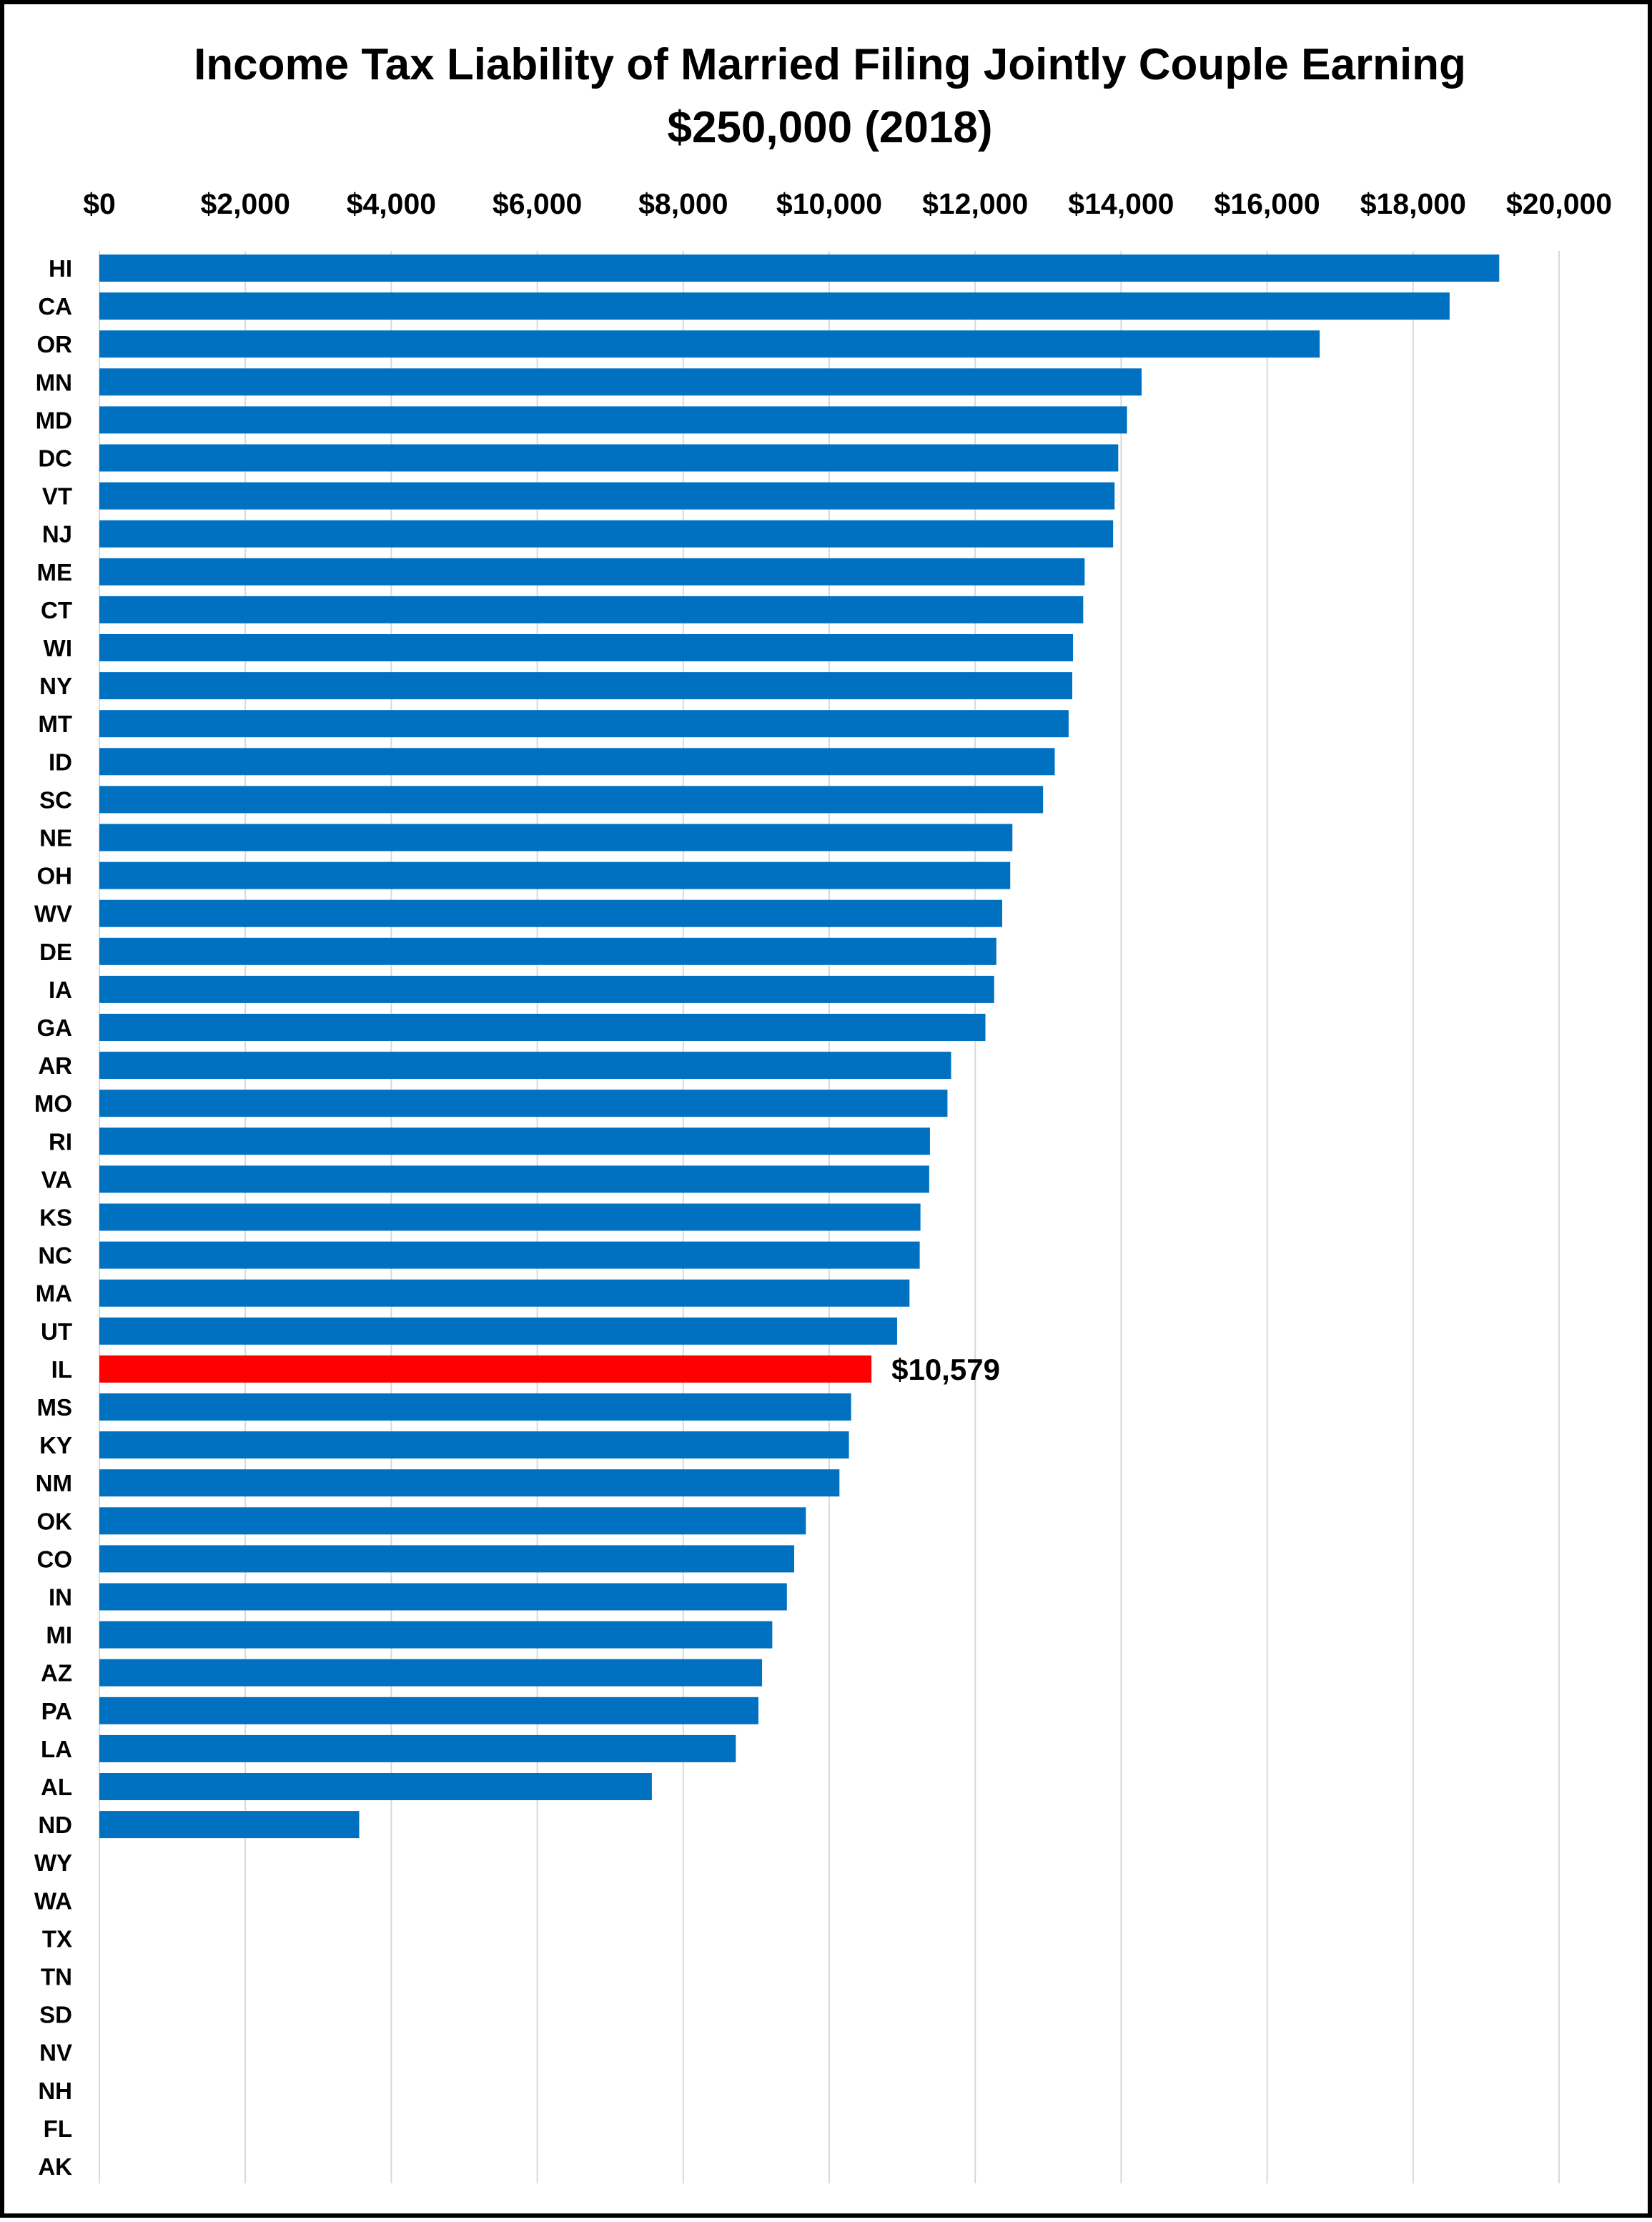 The height and width of the screenshot is (2222, 1652). What do you see at coordinates (57, 1938) in the screenshot?
I see `category-label: TX` at bounding box center [57, 1938].